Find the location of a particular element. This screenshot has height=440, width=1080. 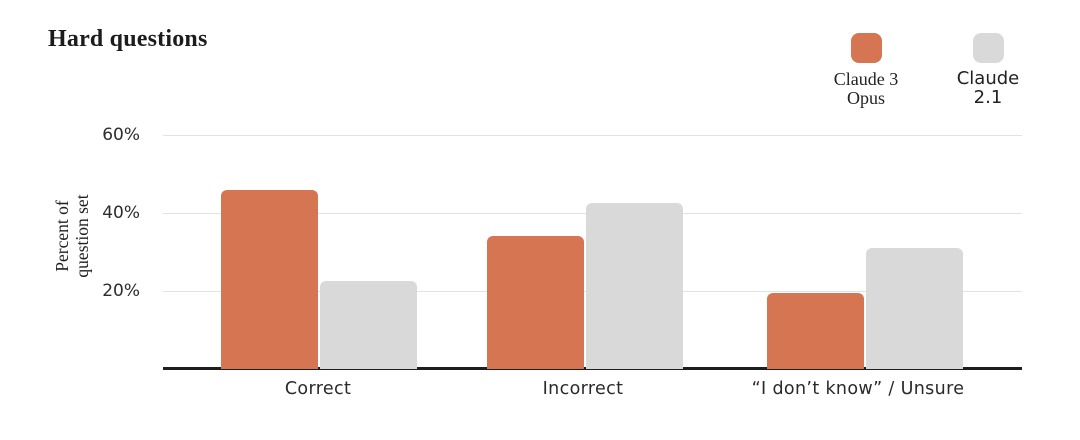

y-tick-label-60: 60% is located at coordinates (121, 135).